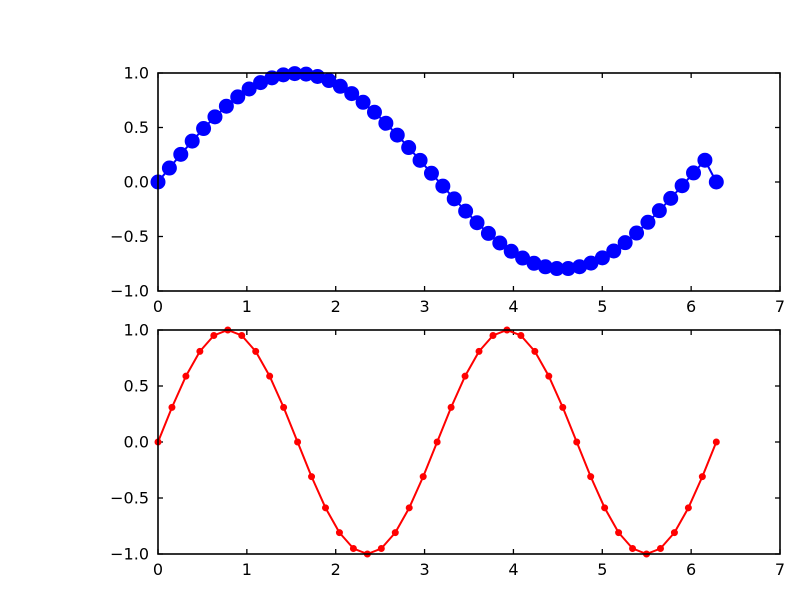  Describe the element at coordinates (136, 386) in the screenshot. I see `bottom-ytick-label: 0.5` at that location.